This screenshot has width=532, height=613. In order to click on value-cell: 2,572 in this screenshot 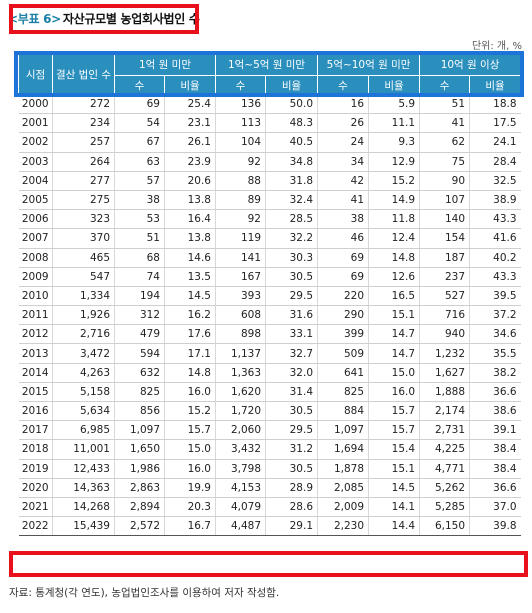, I will do `click(139, 526)`.